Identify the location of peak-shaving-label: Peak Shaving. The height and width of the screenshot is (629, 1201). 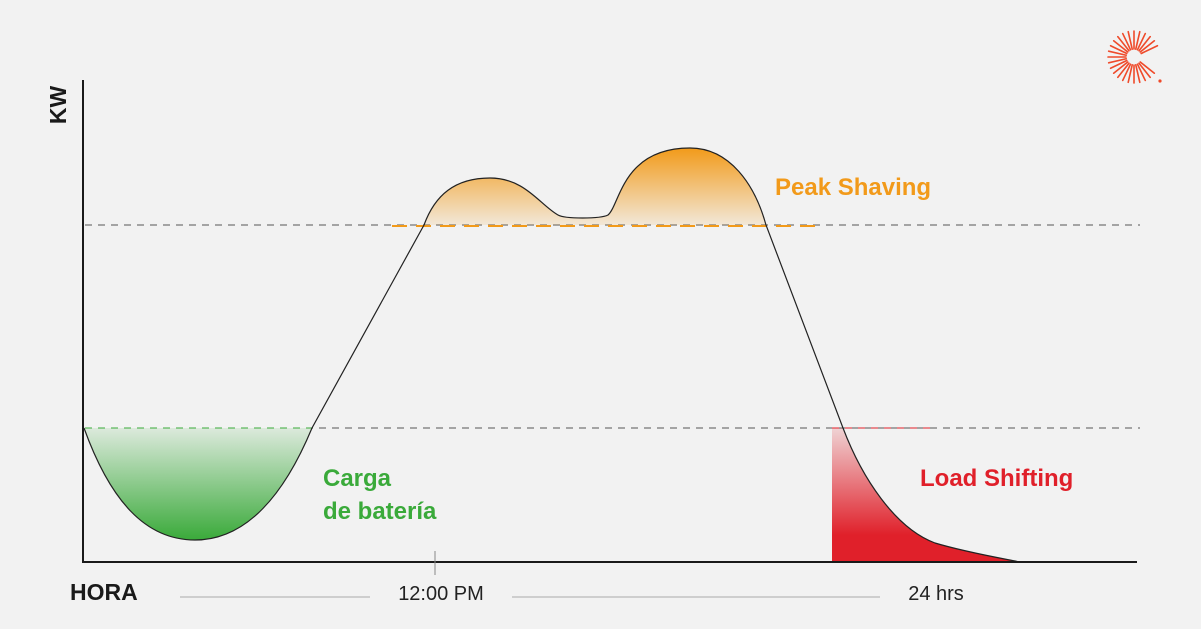
(853, 187).